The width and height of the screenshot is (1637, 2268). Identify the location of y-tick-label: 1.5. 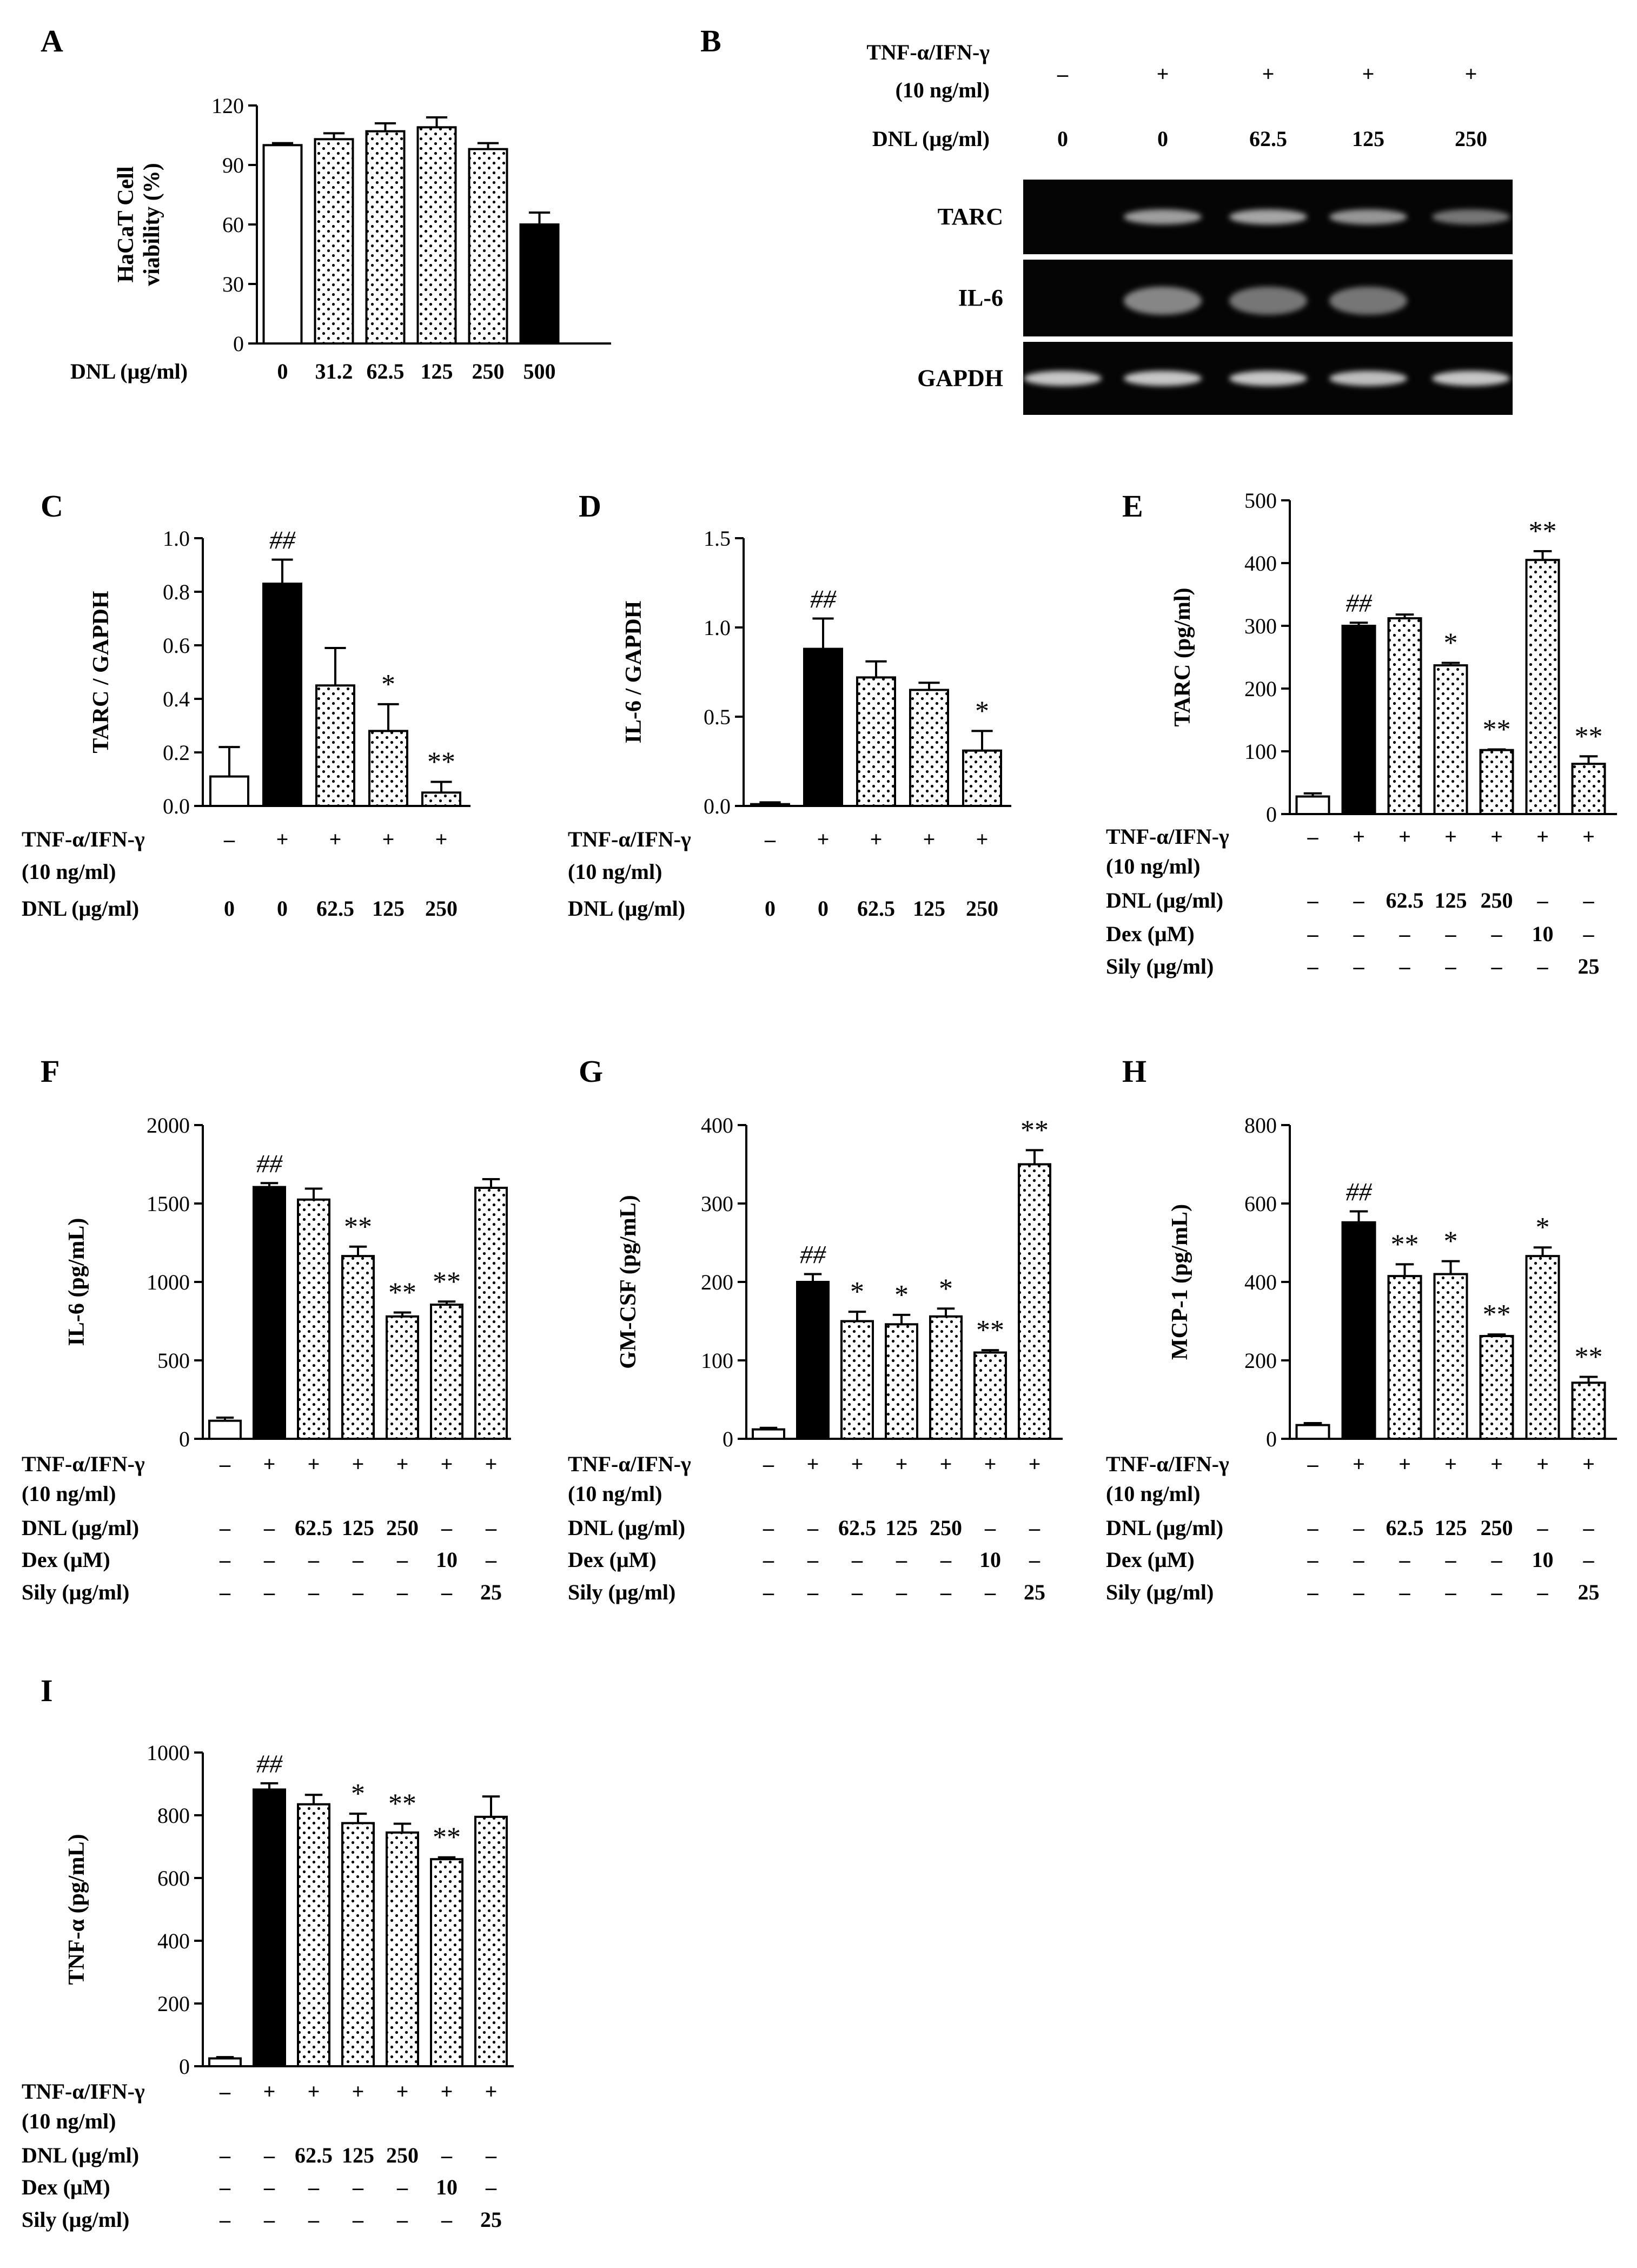
(717, 538).